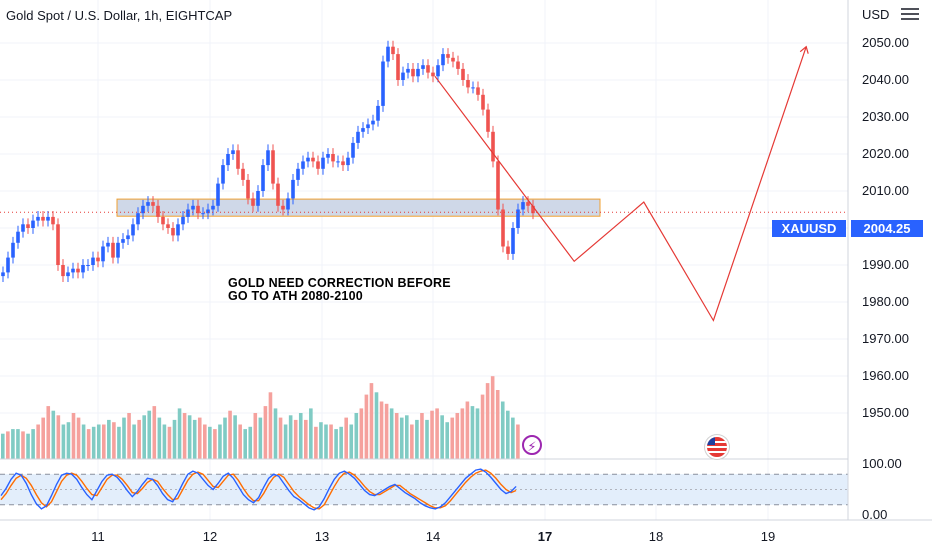 The height and width of the screenshot is (550, 932). What do you see at coordinates (210, 536) in the screenshot?
I see `time-tick-label: 12` at bounding box center [210, 536].